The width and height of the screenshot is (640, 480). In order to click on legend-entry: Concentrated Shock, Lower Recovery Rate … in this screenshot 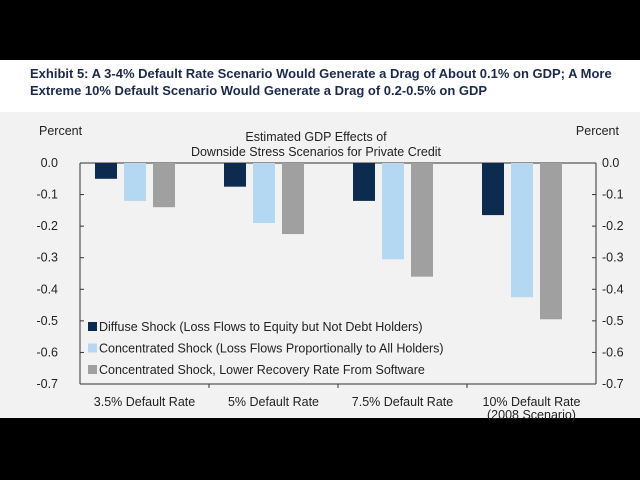, I will do `click(262, 370)`.